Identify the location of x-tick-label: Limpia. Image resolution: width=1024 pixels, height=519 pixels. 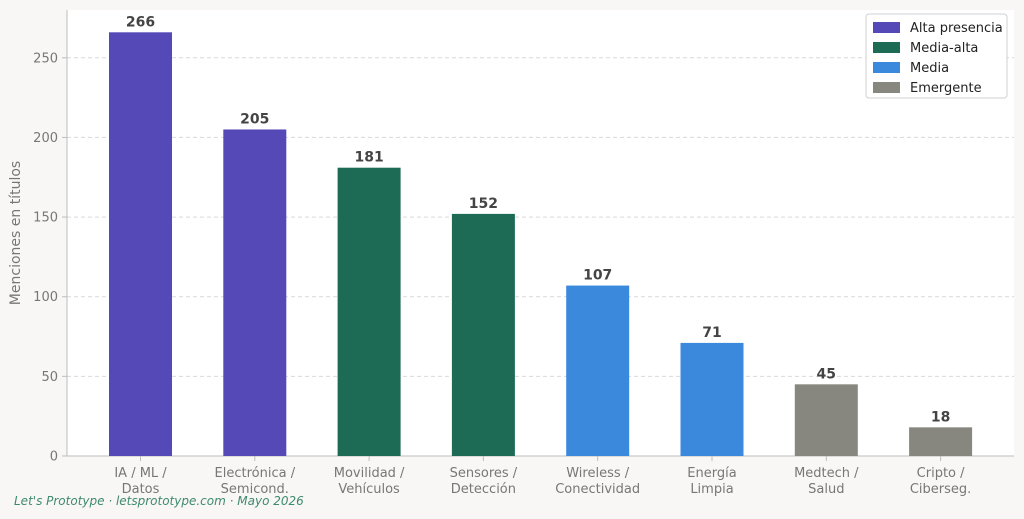
(711, 489).